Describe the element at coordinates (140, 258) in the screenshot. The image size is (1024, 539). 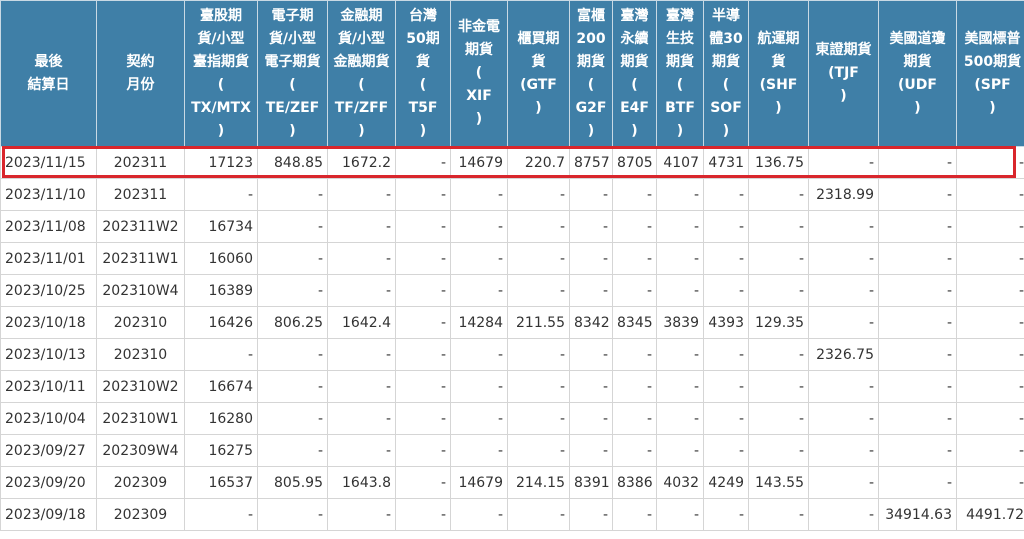
I see `contract-month-cell: 202311W1` at that location.